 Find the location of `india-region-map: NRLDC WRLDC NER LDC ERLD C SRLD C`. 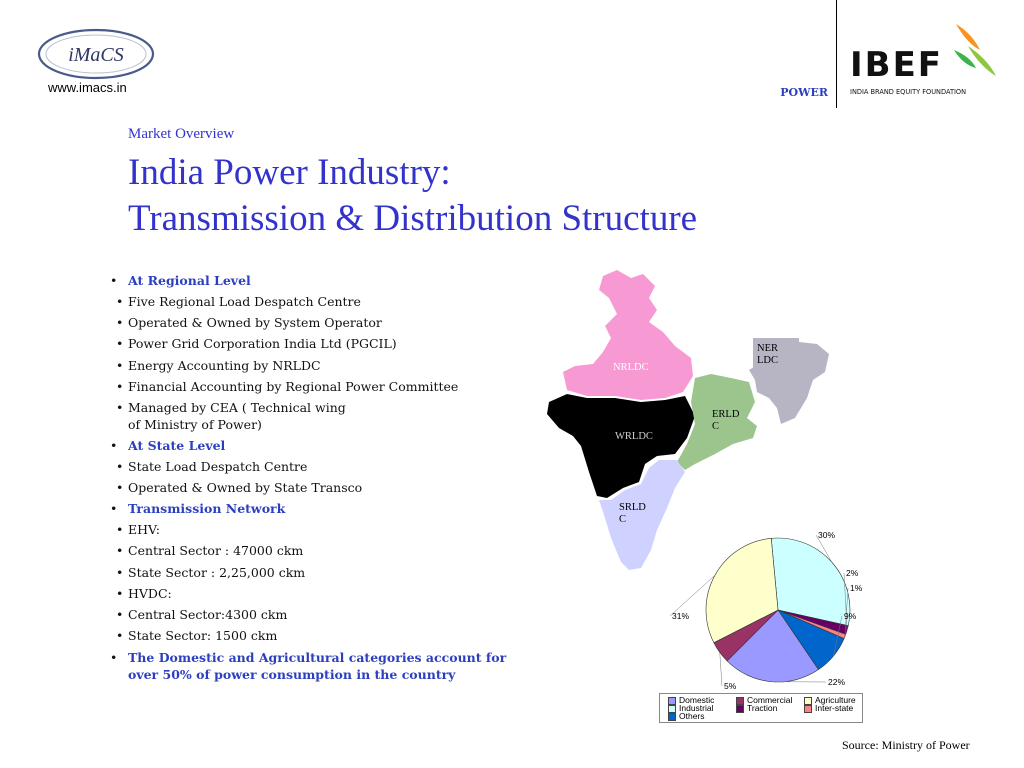

india-region-map: NRLDC WRLDC NER LDC ERLD C SRLD C is located at coordinates (692, 420).